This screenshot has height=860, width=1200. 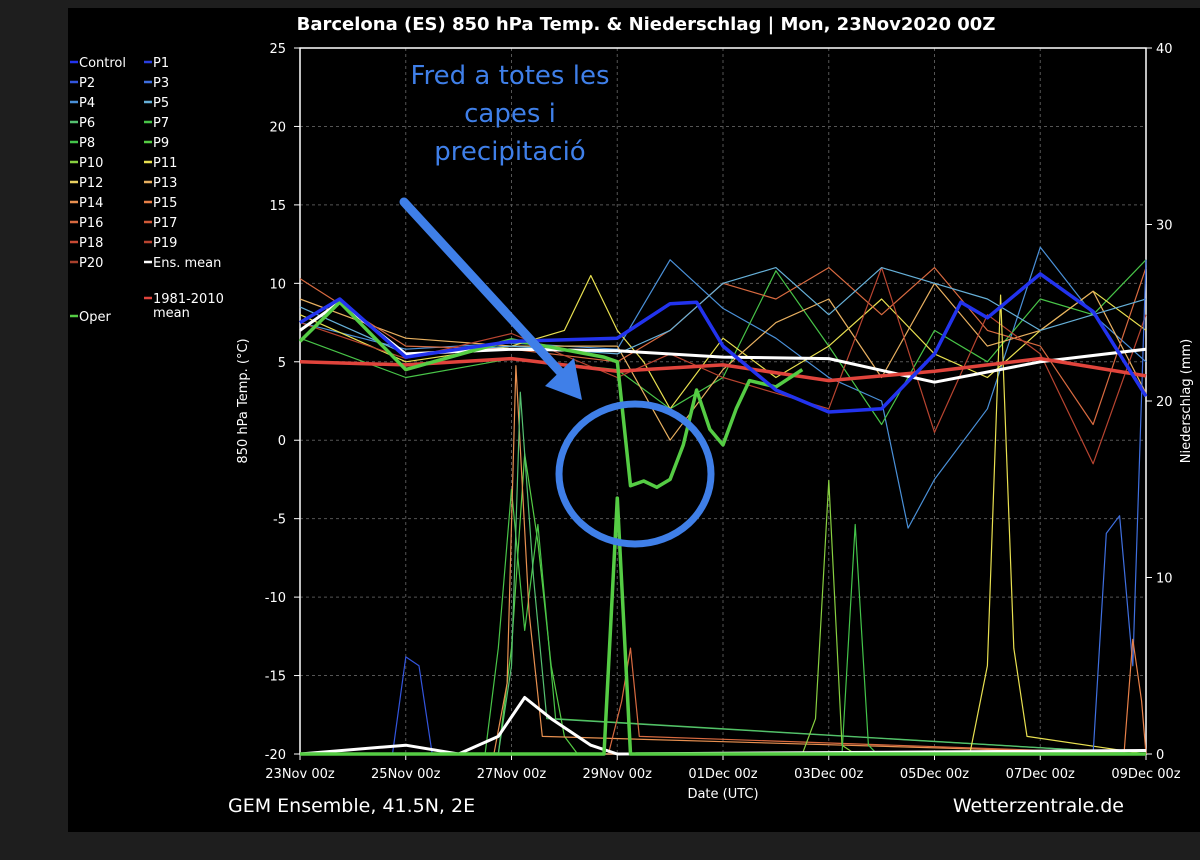 I want to click on y-tick-label-6: -5, so click(x=279, y=520).